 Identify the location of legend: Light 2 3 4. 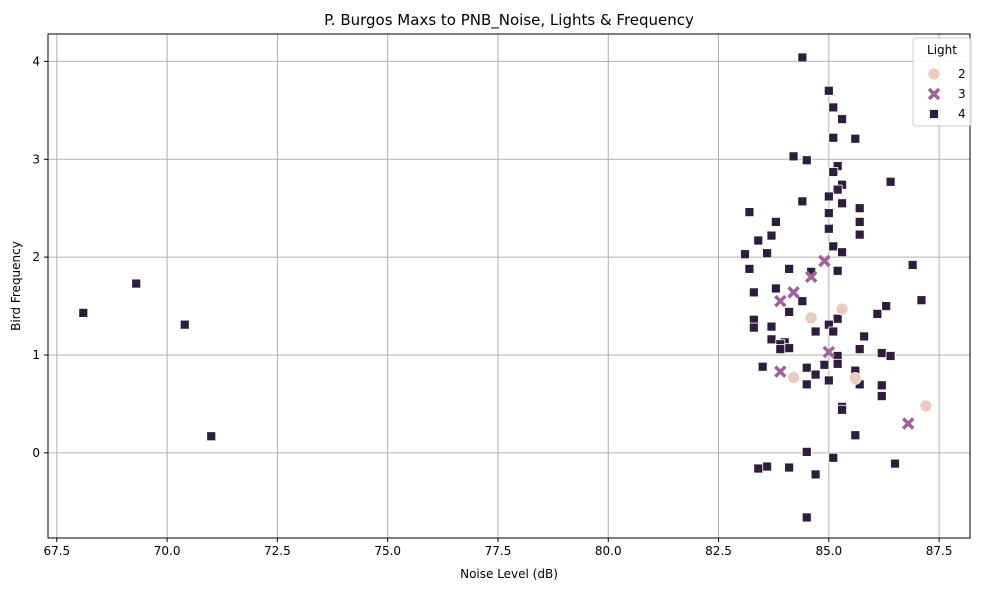
(942, 82).